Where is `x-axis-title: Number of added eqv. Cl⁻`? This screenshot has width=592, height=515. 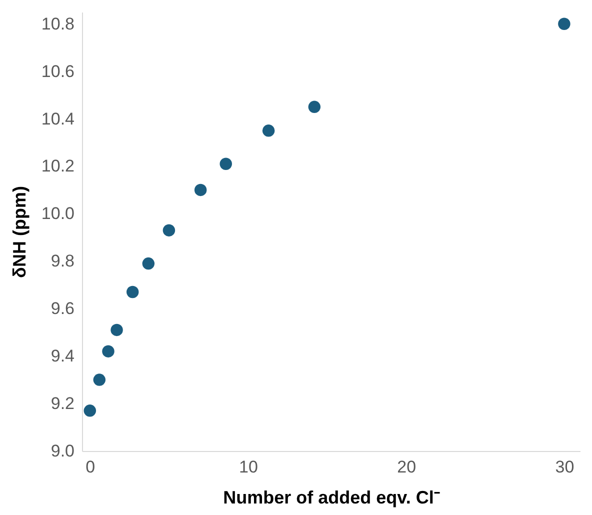
x-axis-title: Number of added eqv. Cl⁻ is located at coordinates (331, 498).